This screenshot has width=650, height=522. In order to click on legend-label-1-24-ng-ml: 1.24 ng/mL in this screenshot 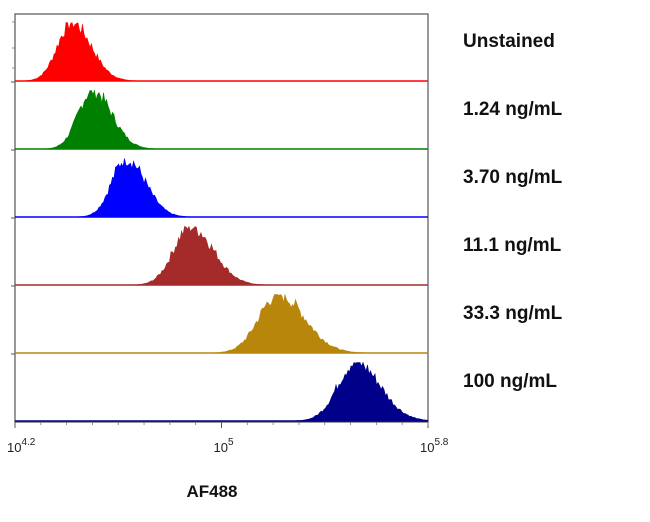, I will do `click(513, 109)`.